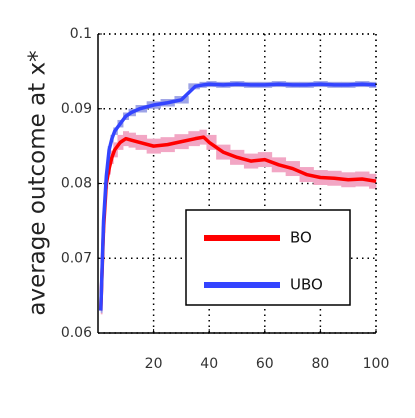  Describe the element at coordinates (76, 184) in the screenshot. I see `y-tick-label: 0.08` at that location.